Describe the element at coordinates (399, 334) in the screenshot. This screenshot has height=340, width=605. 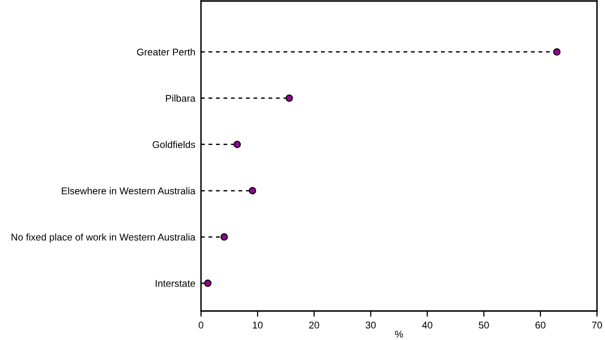
I see `x-axis-title: %` at that location.